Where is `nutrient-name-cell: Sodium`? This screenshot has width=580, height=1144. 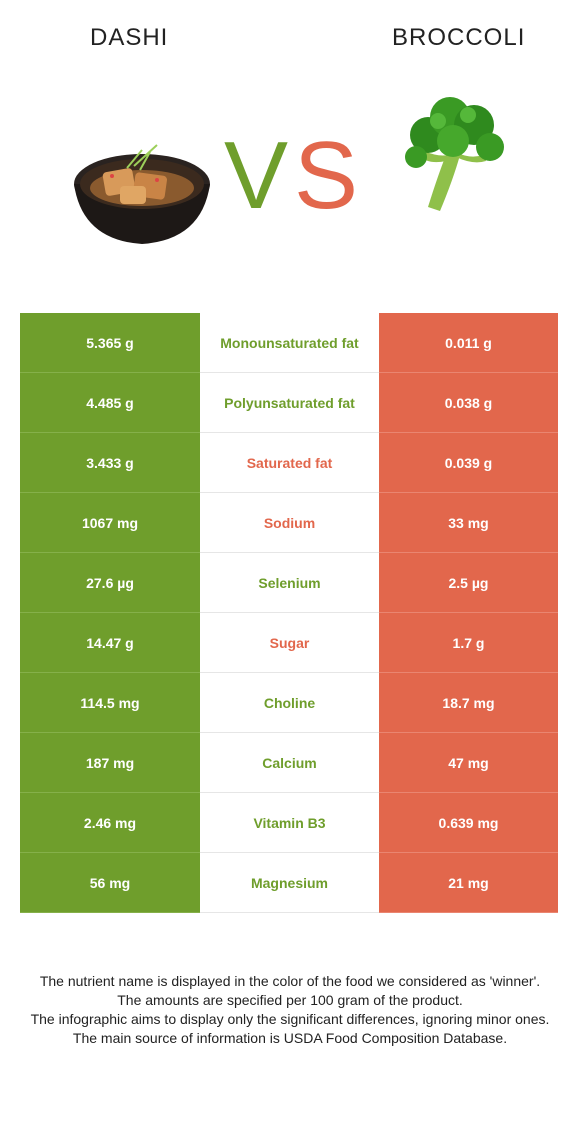 nutrient-name-cell: Sodium is located at coordinates (289, 523).